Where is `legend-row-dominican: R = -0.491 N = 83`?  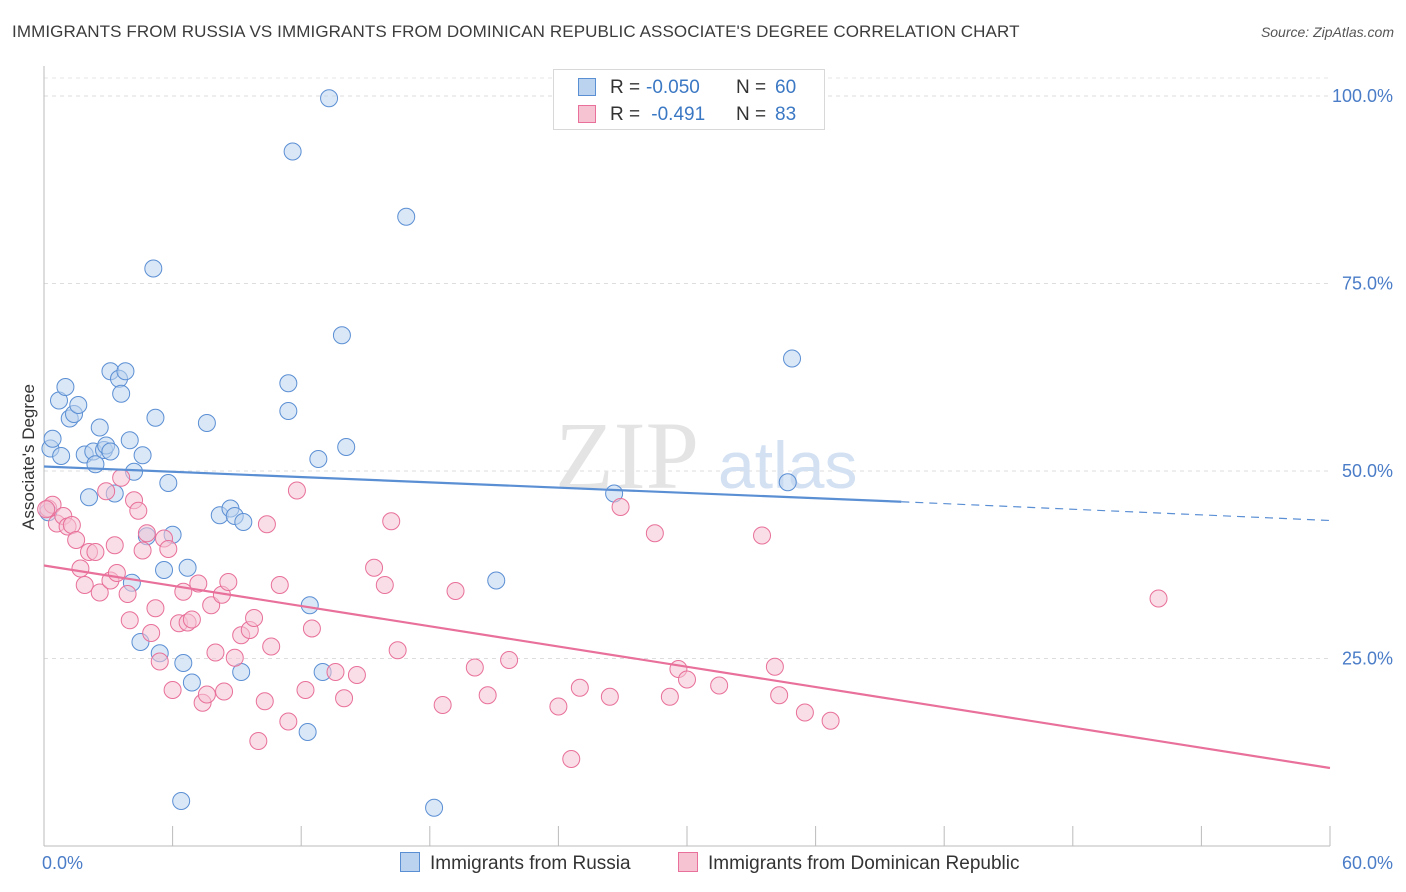
legend-row-dominican: R = -0.491 N = 83 is located at coordinates (689, 114).